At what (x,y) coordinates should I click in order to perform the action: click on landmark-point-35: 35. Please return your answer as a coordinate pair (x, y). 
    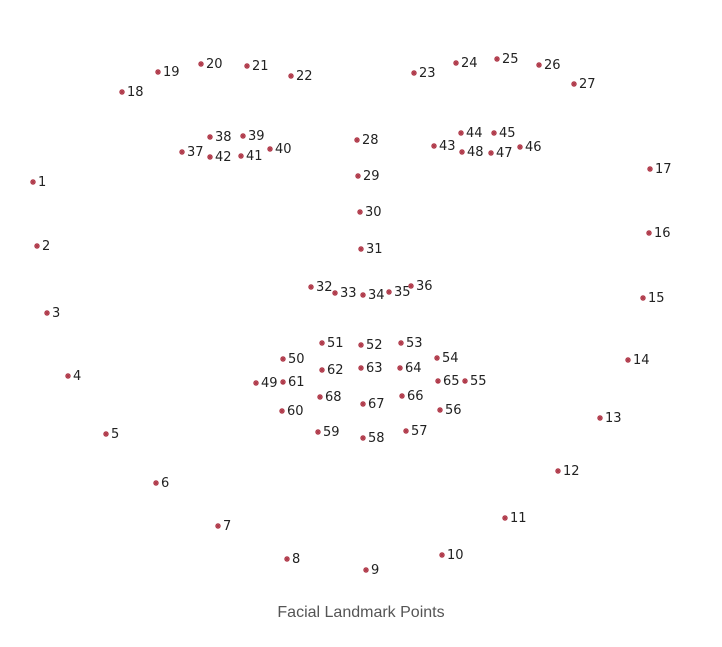
    Looking at the image, I should click on (398, 292).